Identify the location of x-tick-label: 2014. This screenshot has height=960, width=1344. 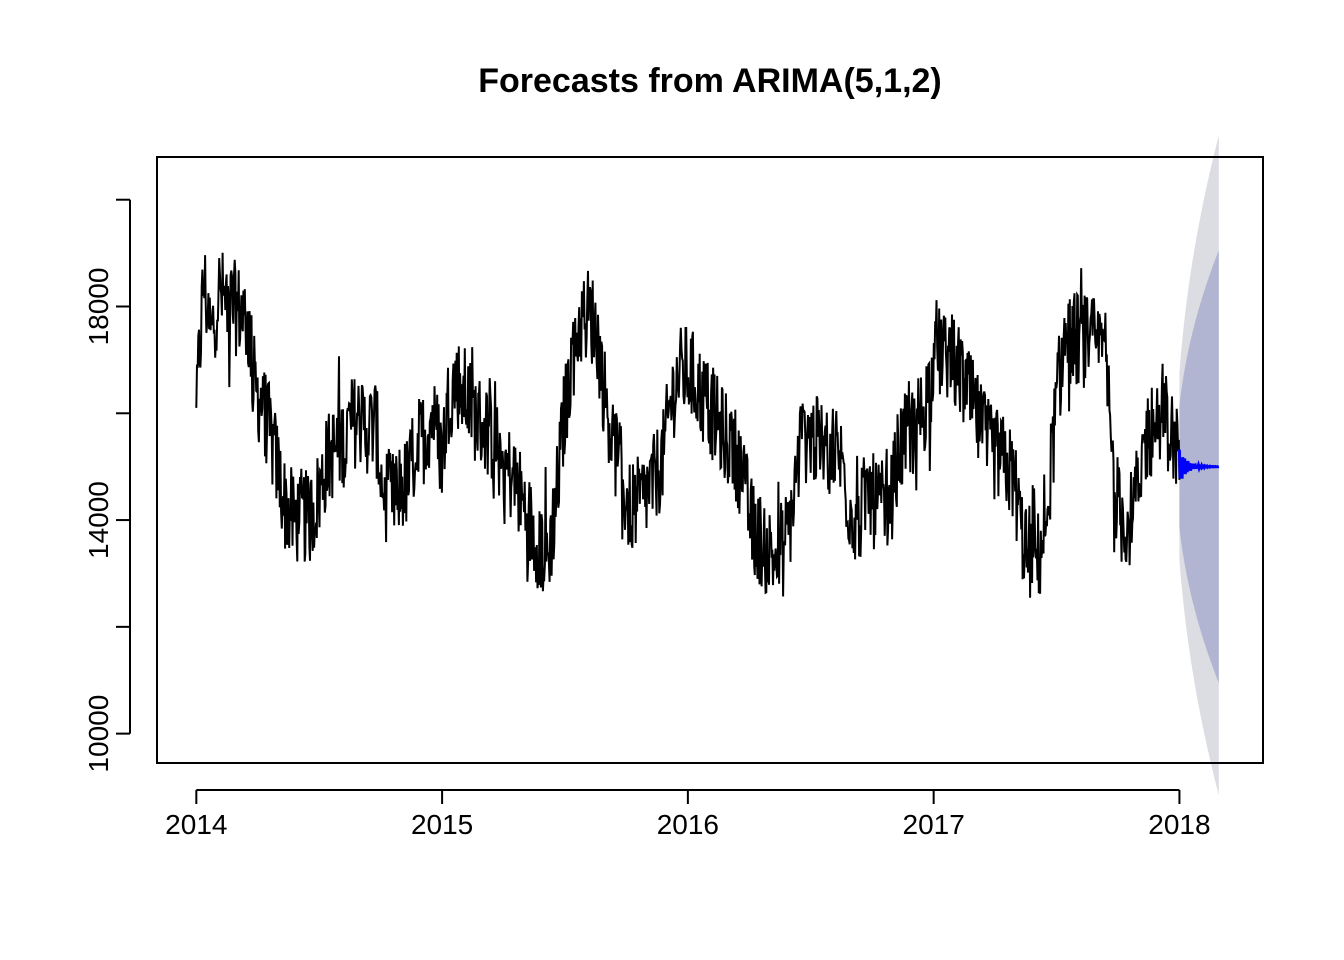
(196, 824).